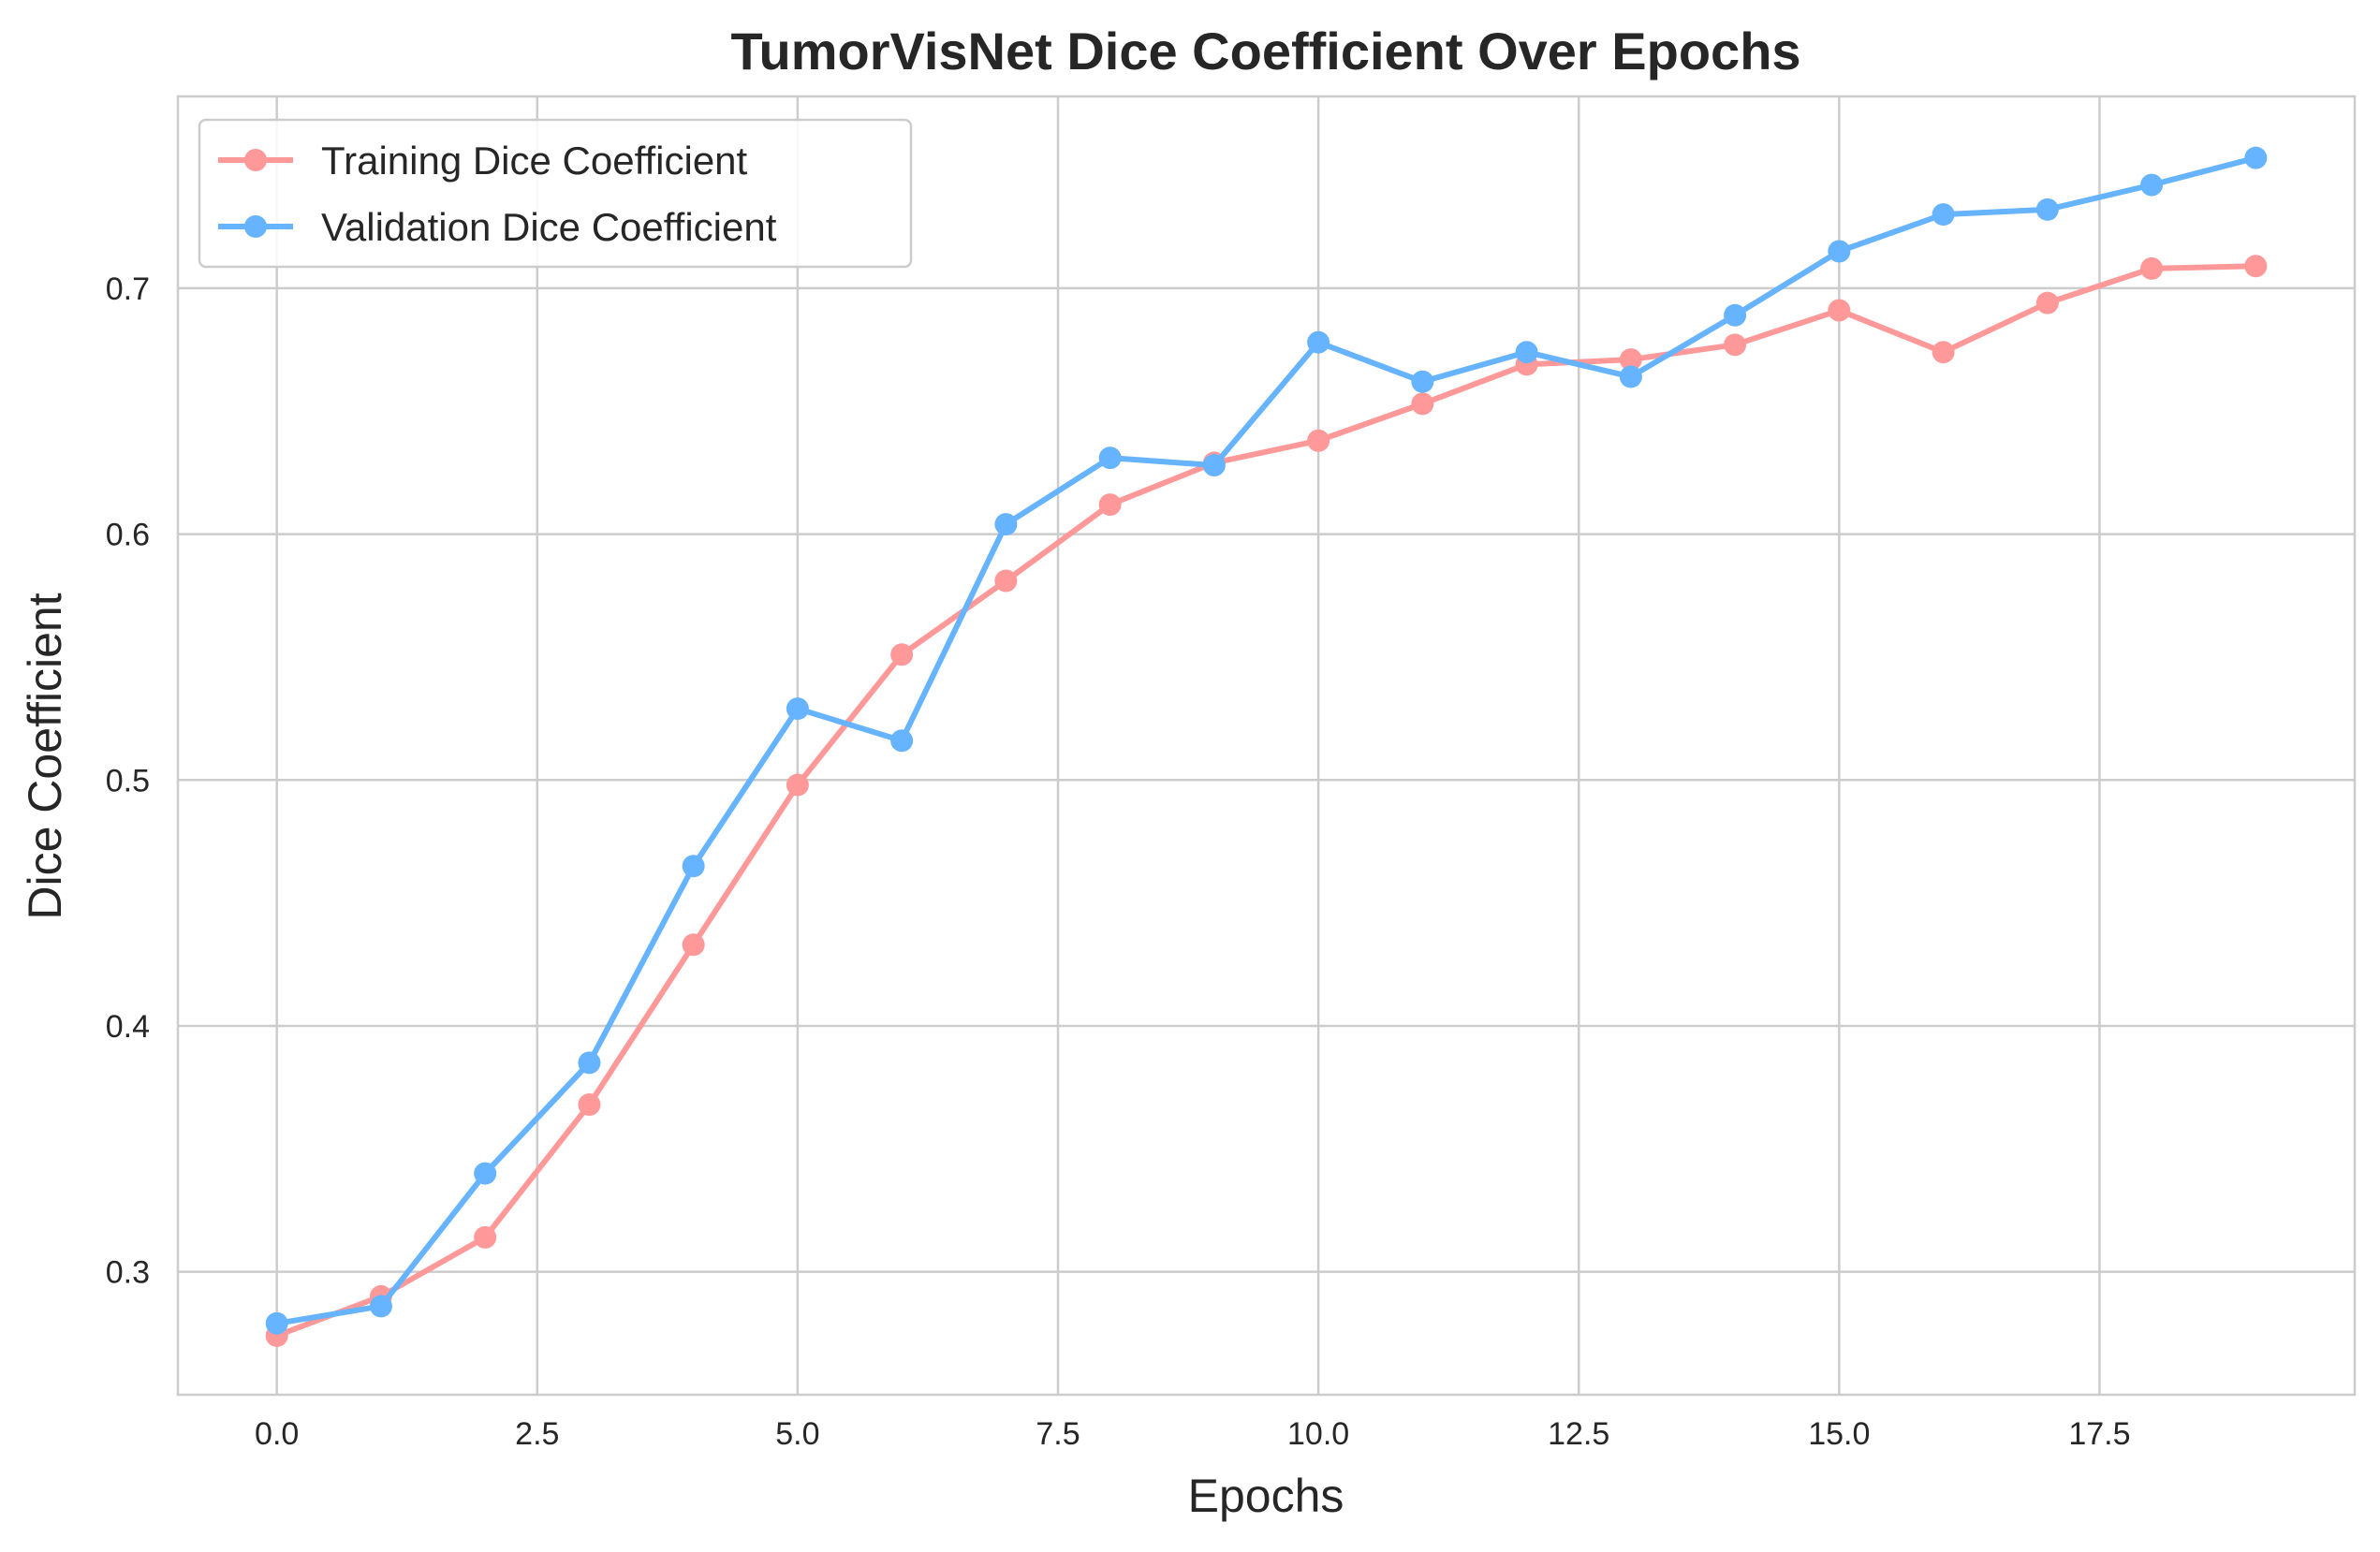  Describe the element at coordinates (2099, 1434) in the screenshot. I see `x-tick-label: 17.5` at that location.